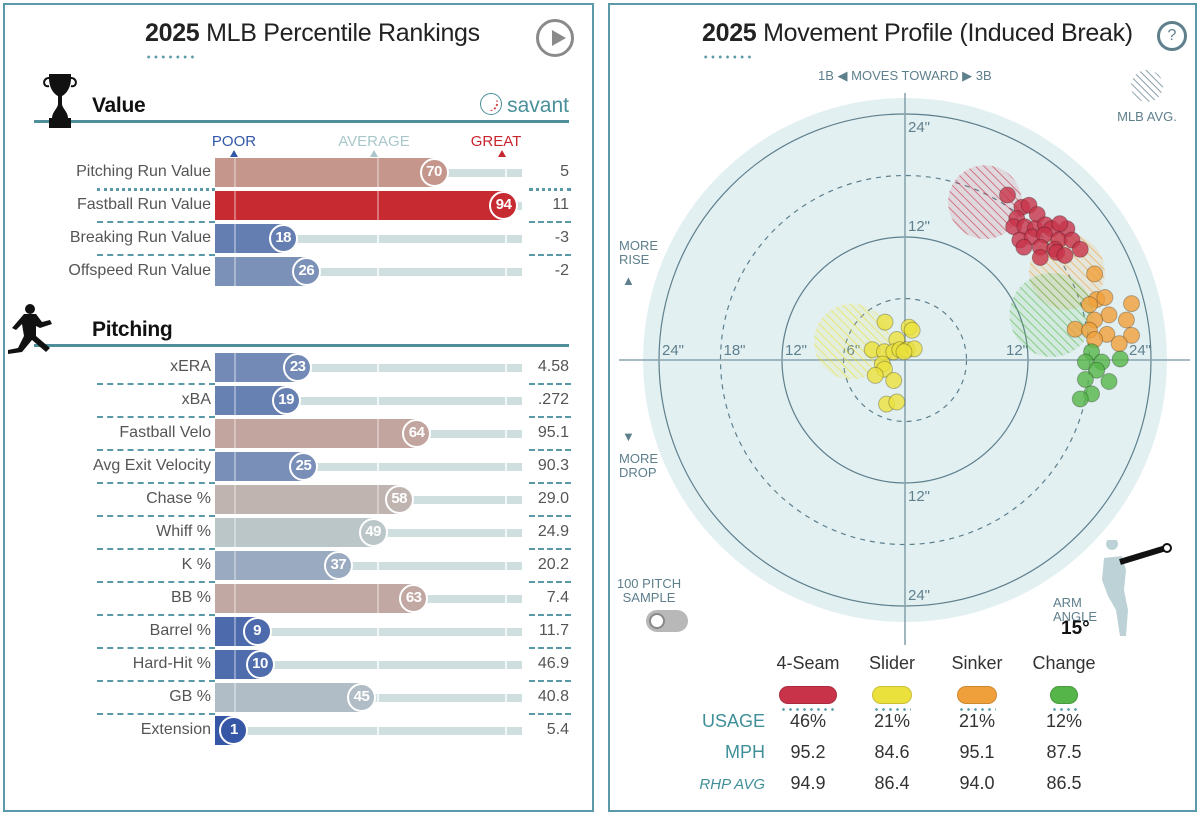 This screenshot has width=1200, height=815. Describe the element at coordinates (170, 57) in the screenshot. I see `title-underline` at that location.